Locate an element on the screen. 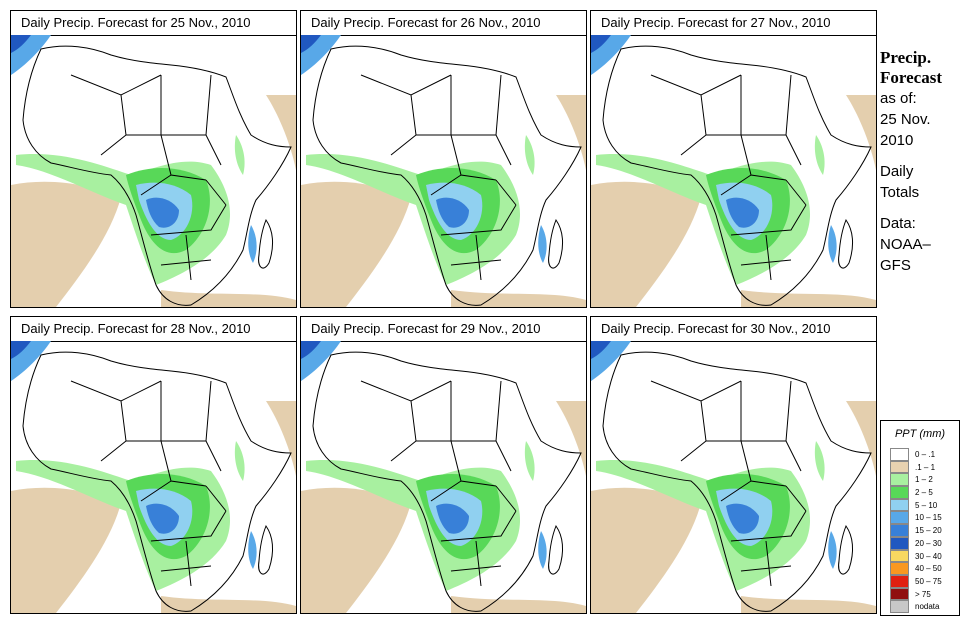  heading-line-2: Forecast is located at coordinates (911, 77).